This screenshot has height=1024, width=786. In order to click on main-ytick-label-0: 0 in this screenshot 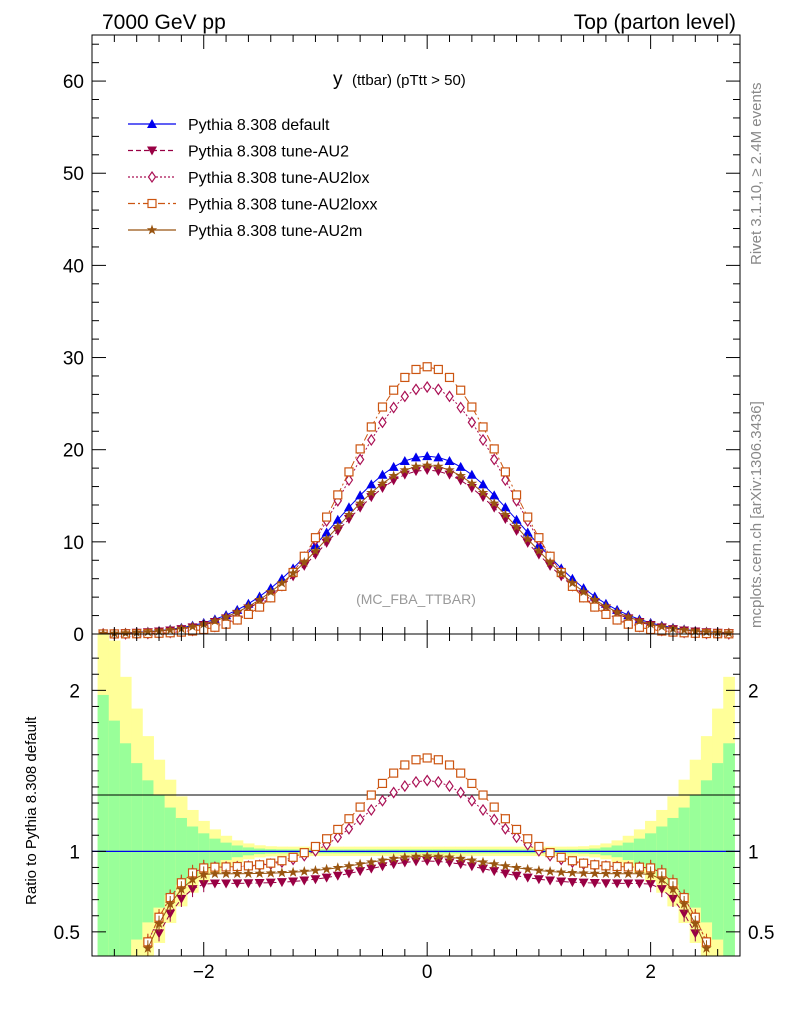, I will do `click(78, 635)`.